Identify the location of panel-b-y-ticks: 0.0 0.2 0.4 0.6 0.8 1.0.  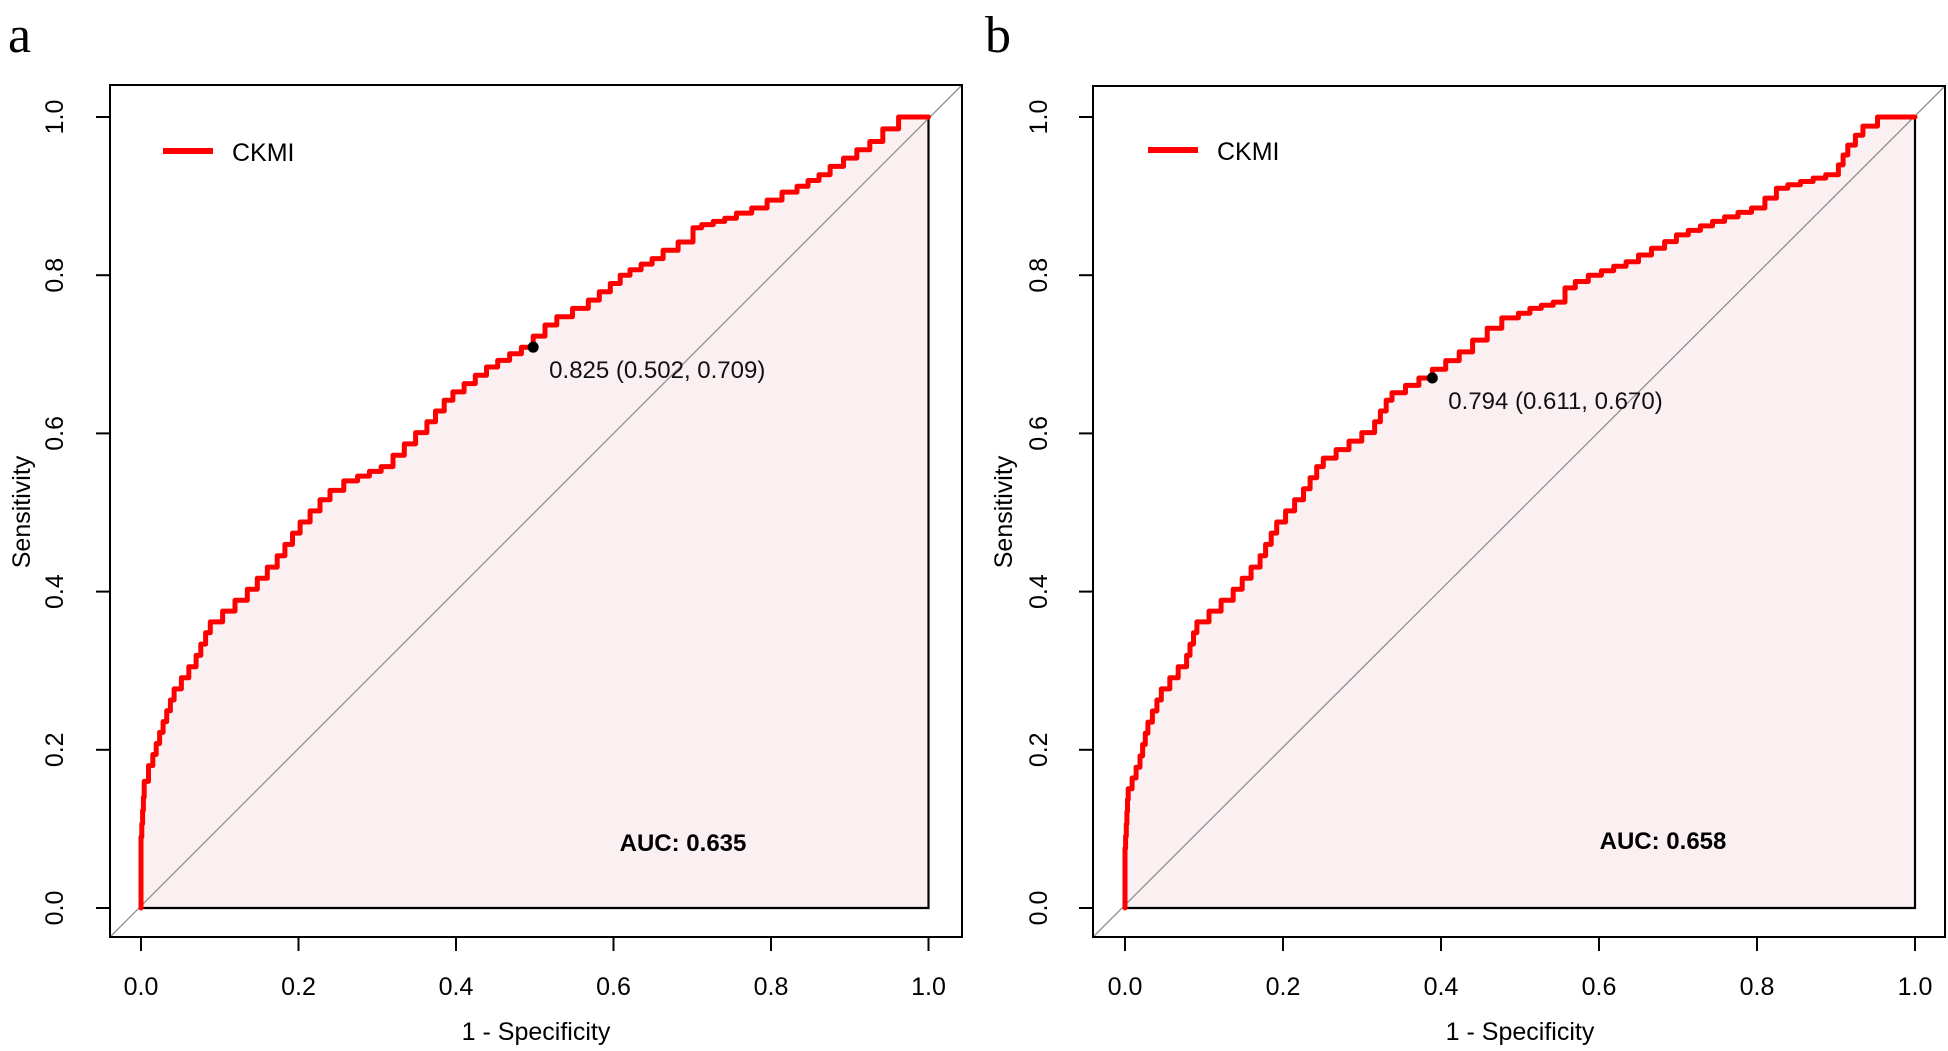
(1059, 513).